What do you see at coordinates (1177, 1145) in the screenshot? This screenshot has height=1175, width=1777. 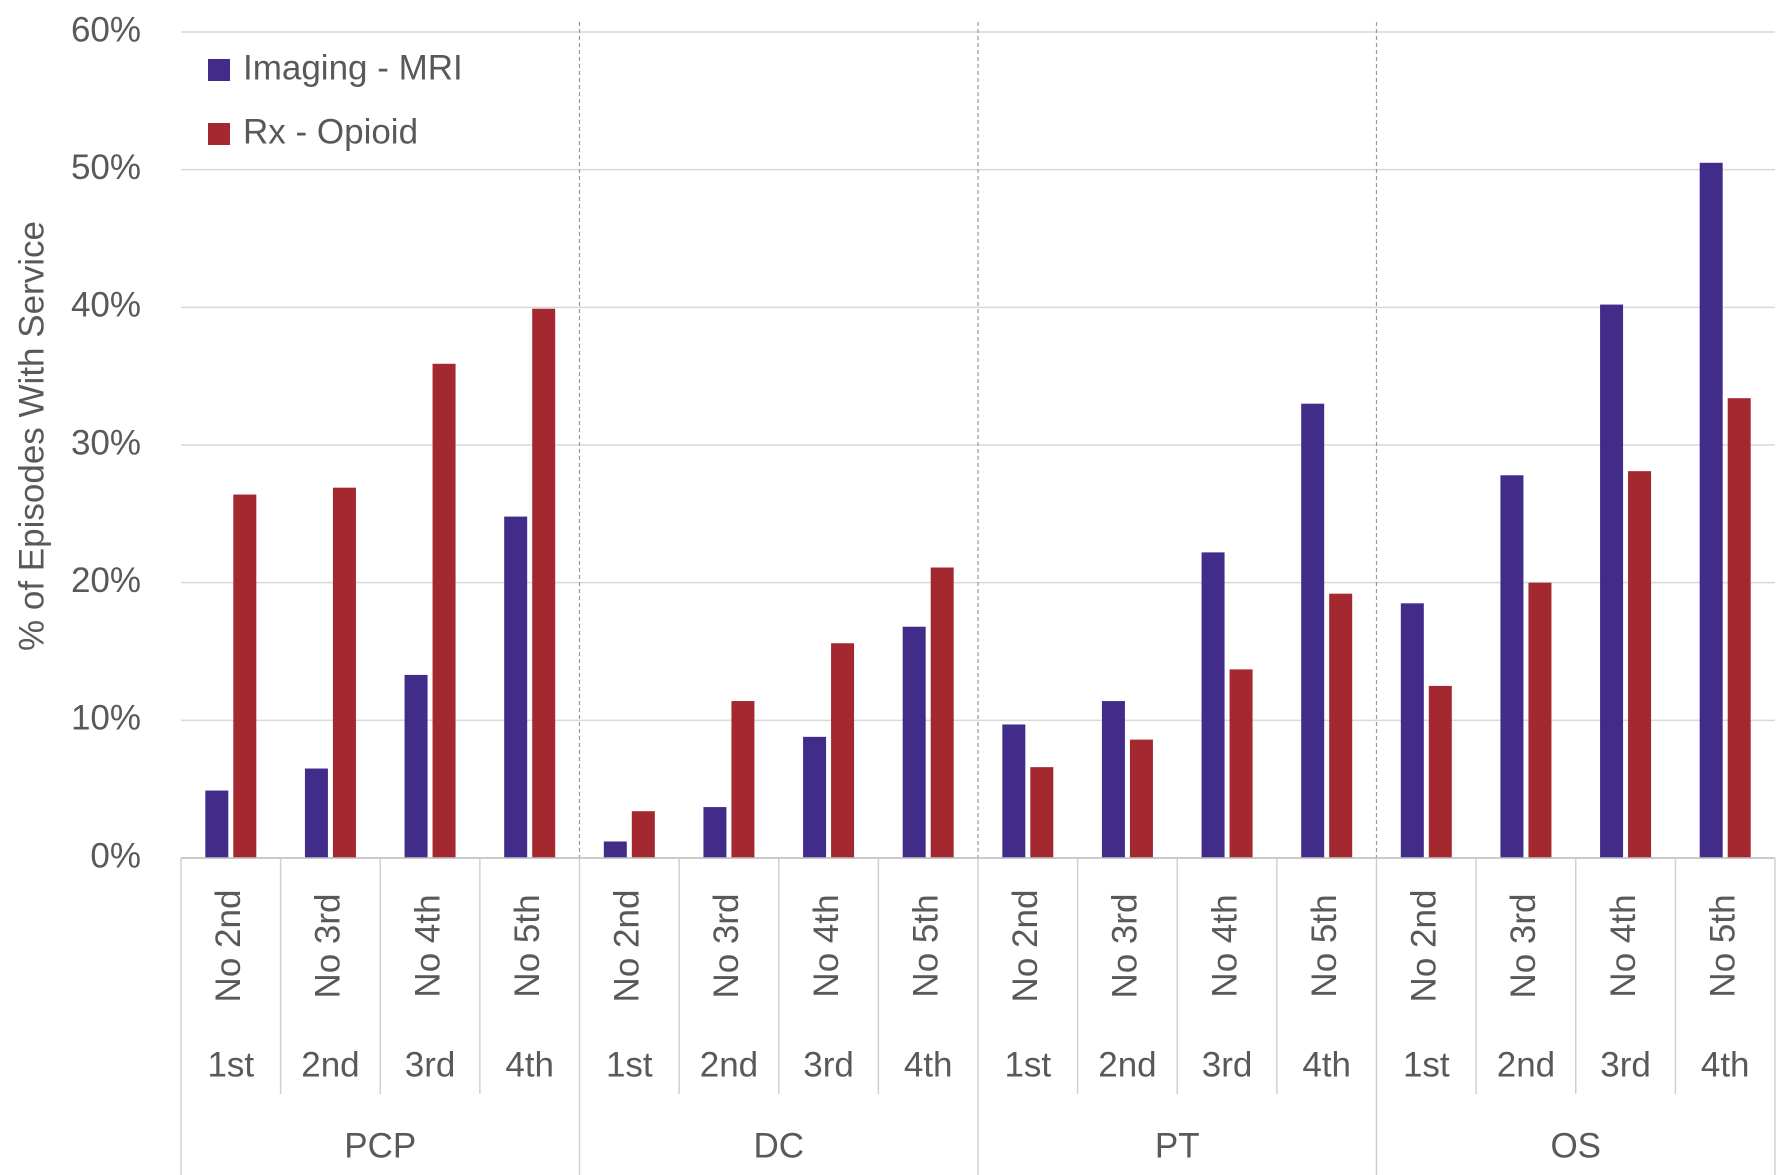 I see `x-group-label: PT` at bounding box center [1177, 1145].